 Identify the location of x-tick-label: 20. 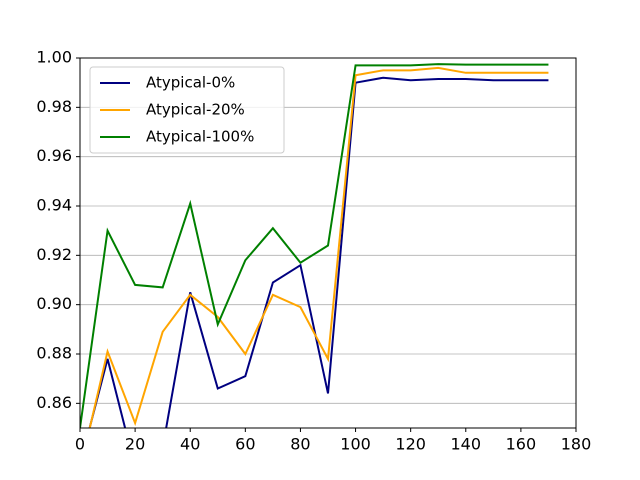
(135, 444).